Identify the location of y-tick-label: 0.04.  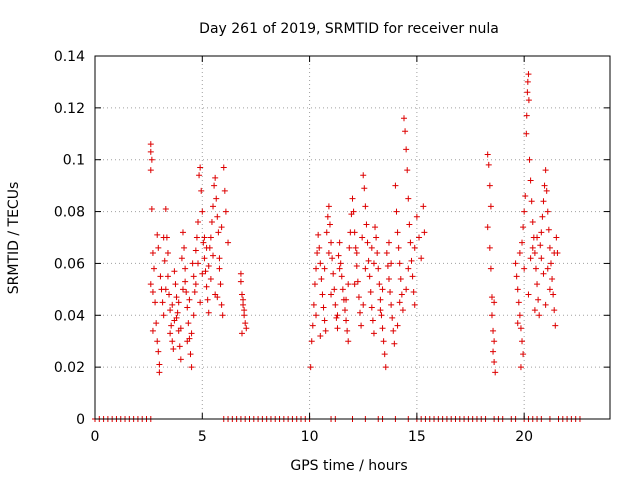
(69, 316).